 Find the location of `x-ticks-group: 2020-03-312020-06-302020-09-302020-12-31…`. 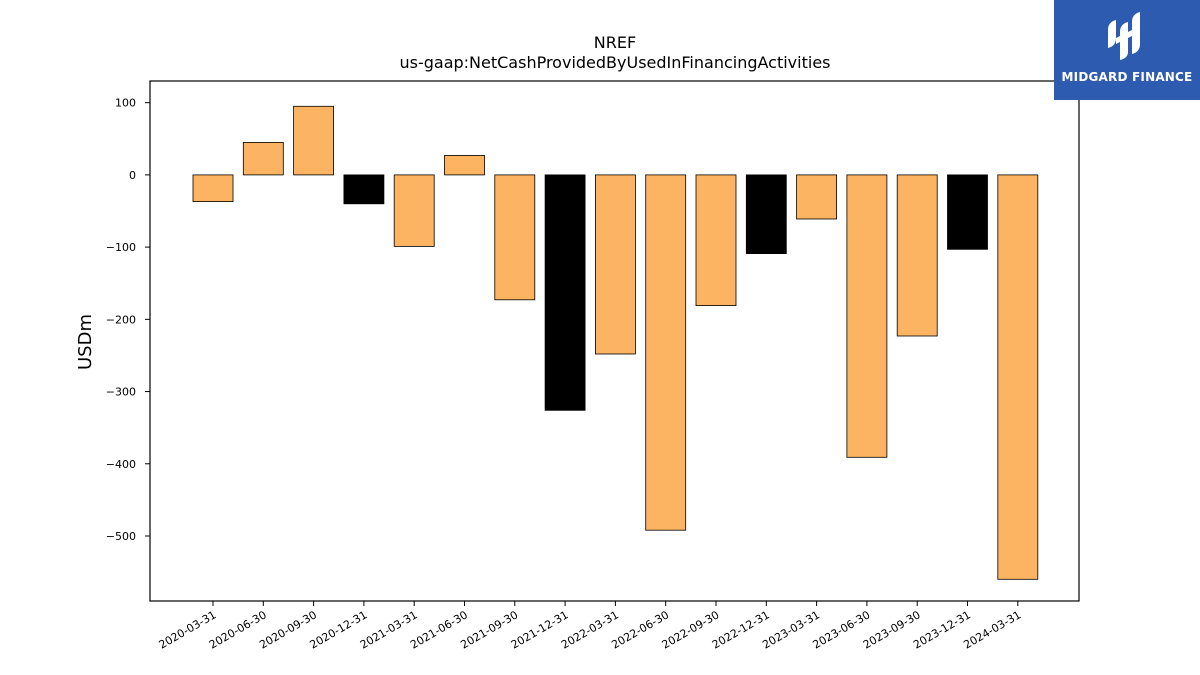

x-ticks-group: 2020-03-312020-06-302020-09-302020-12-31… is located at coordinates (590, 626).